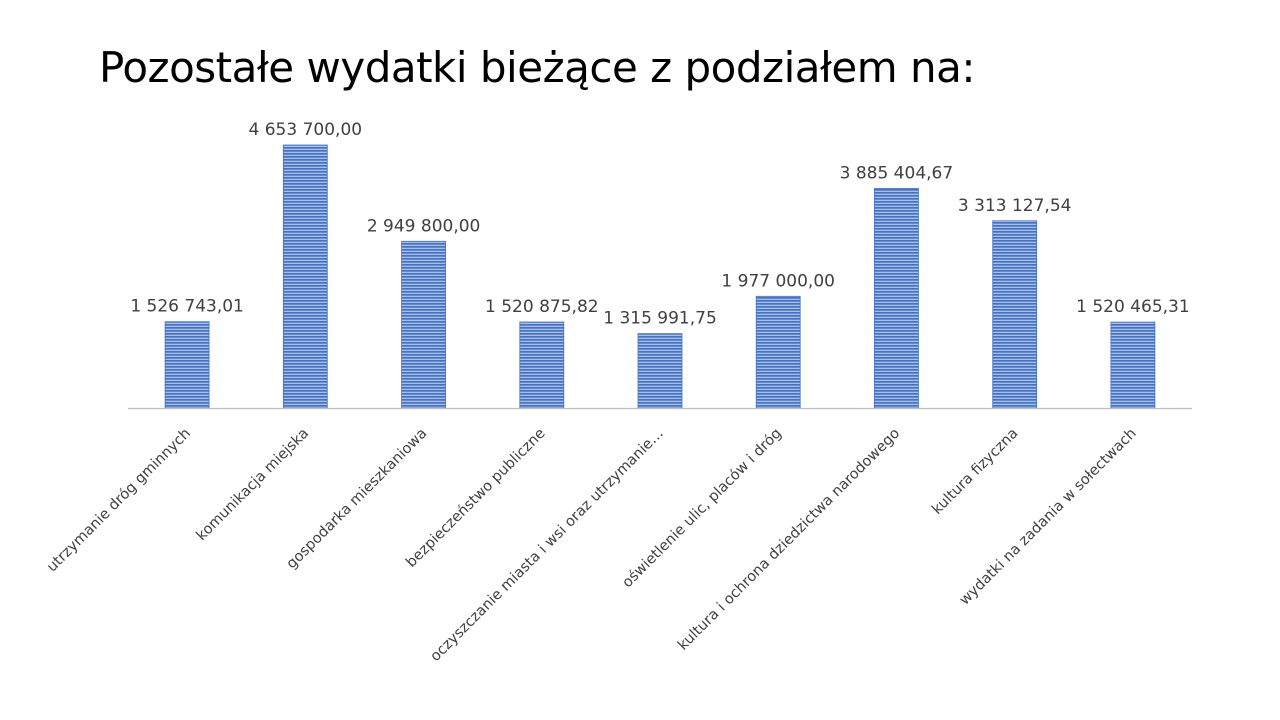 This screenshot has width=1280, height=720. I want to click on data-label: 3 885 404,67, so click(897, 173).